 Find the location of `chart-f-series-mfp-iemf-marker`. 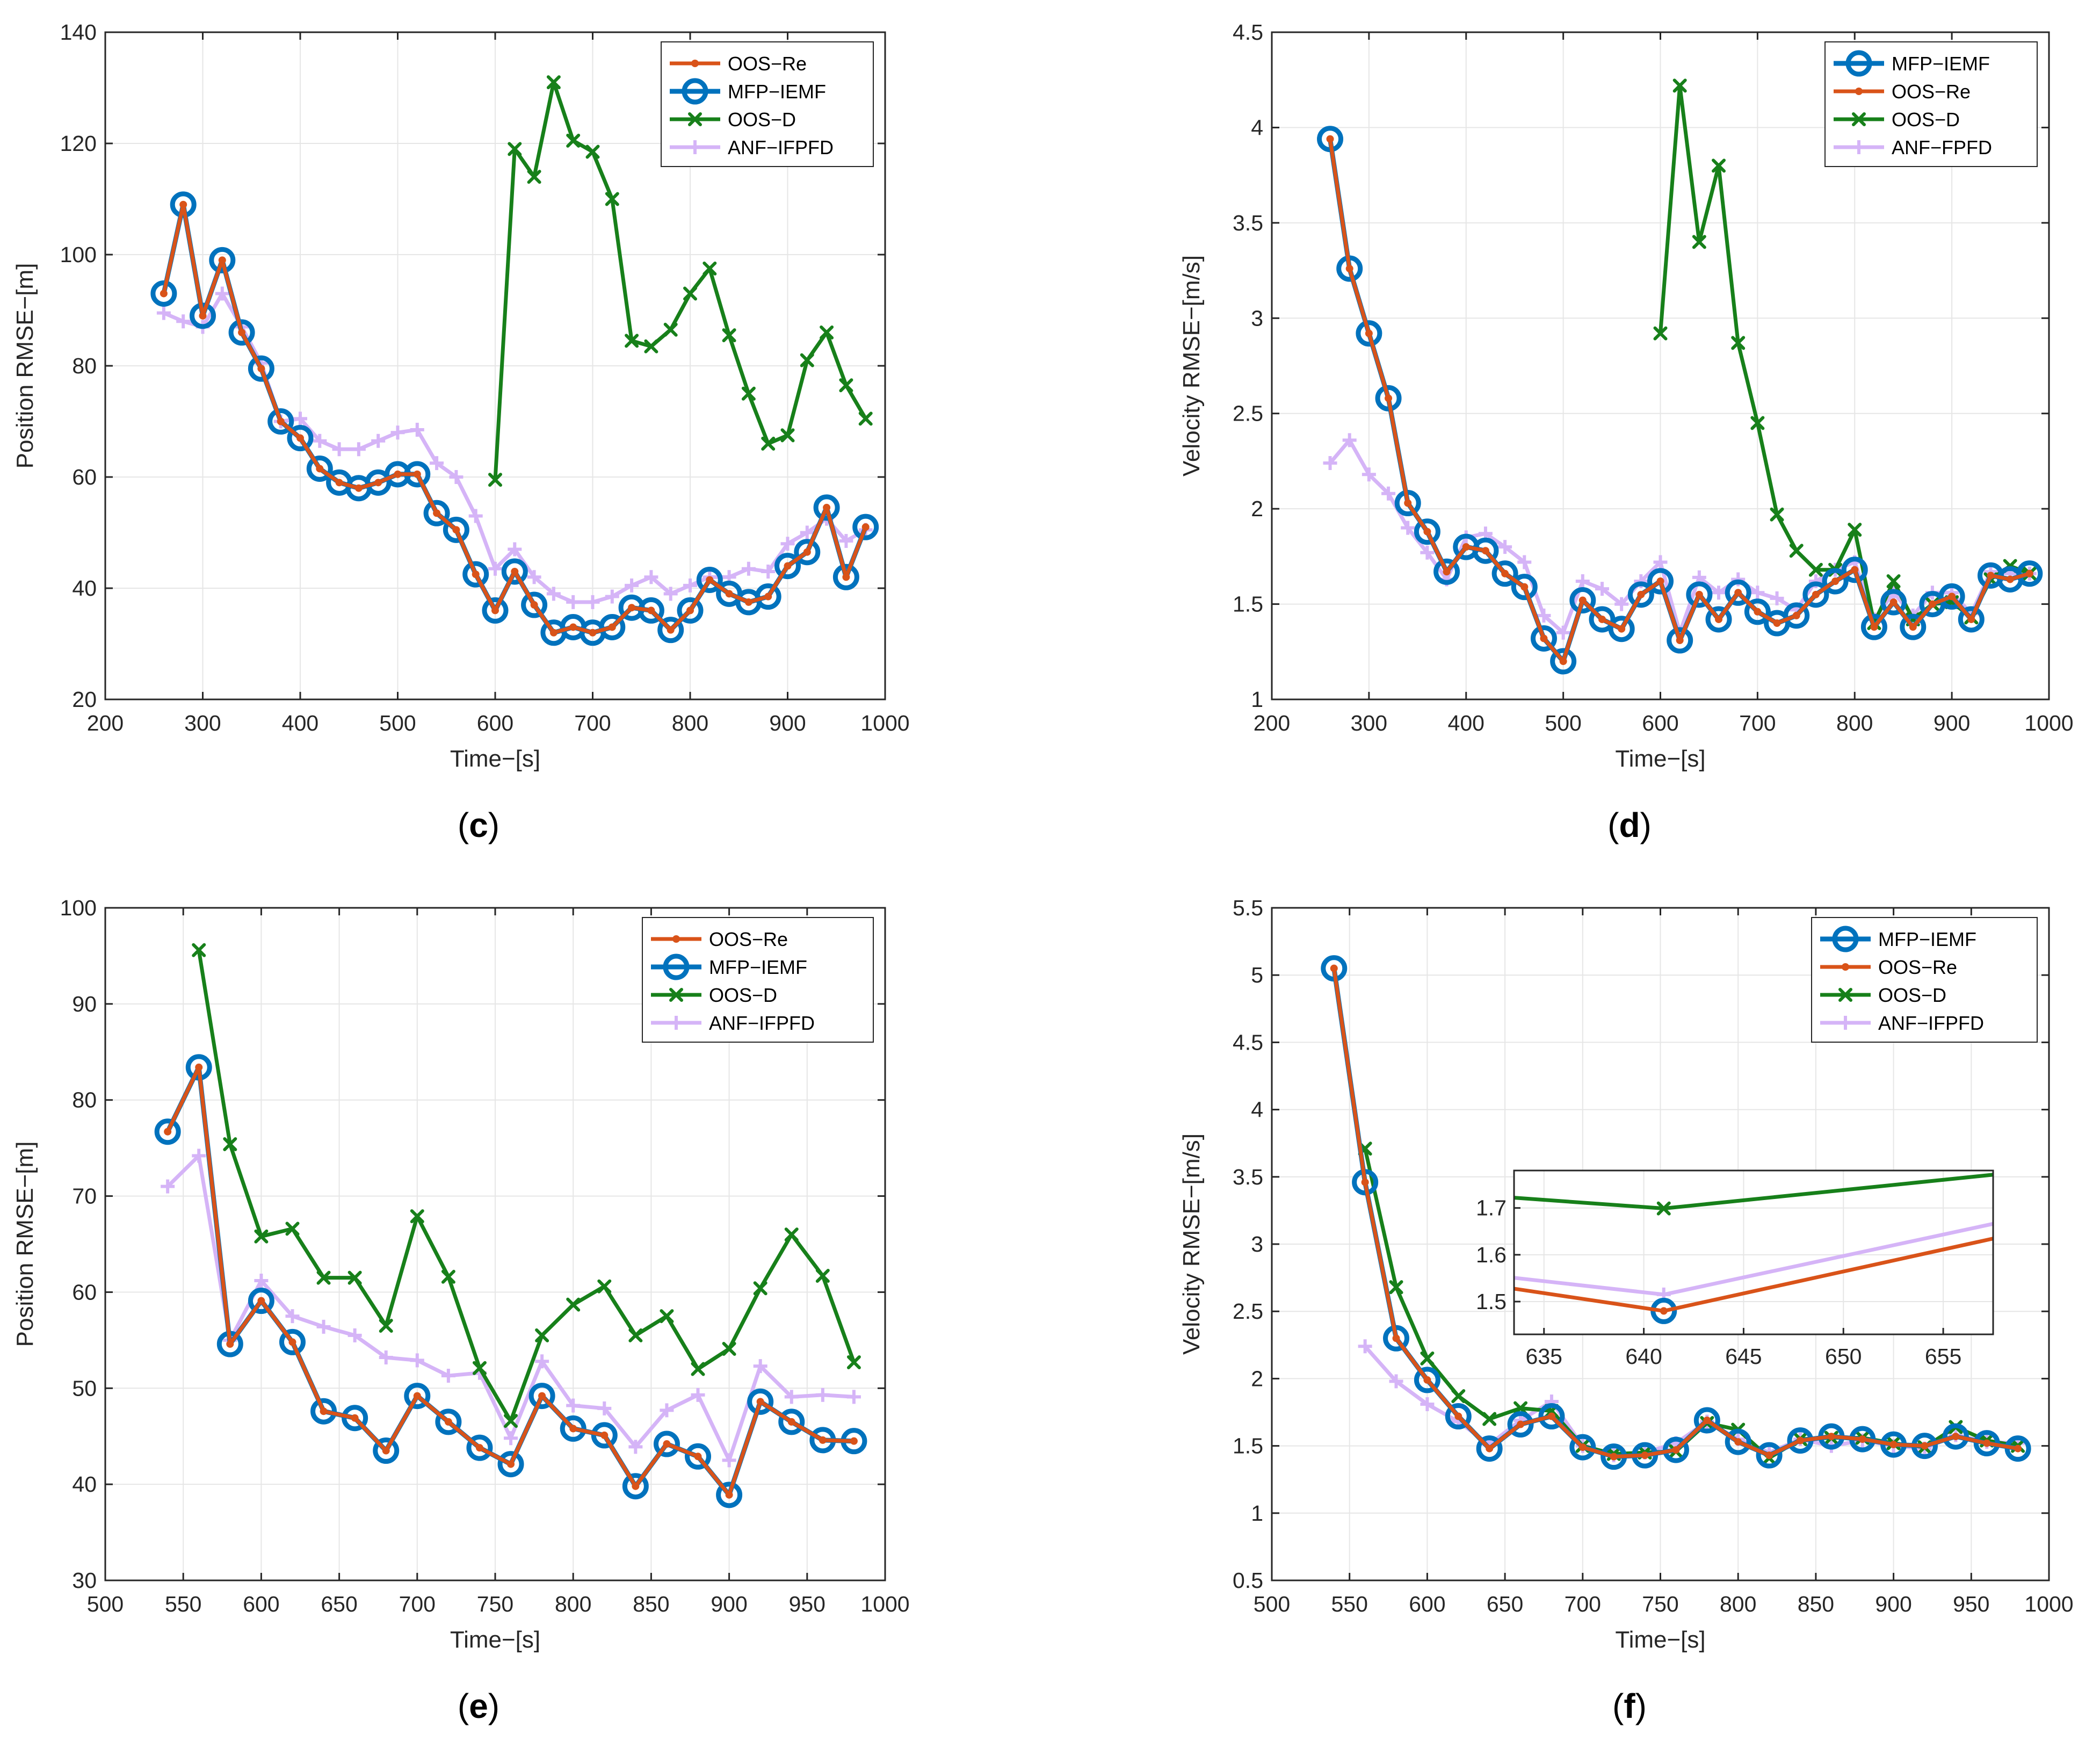

chart-f-series-mfp-iemf-marker is located at coordinates (1459, 1416).